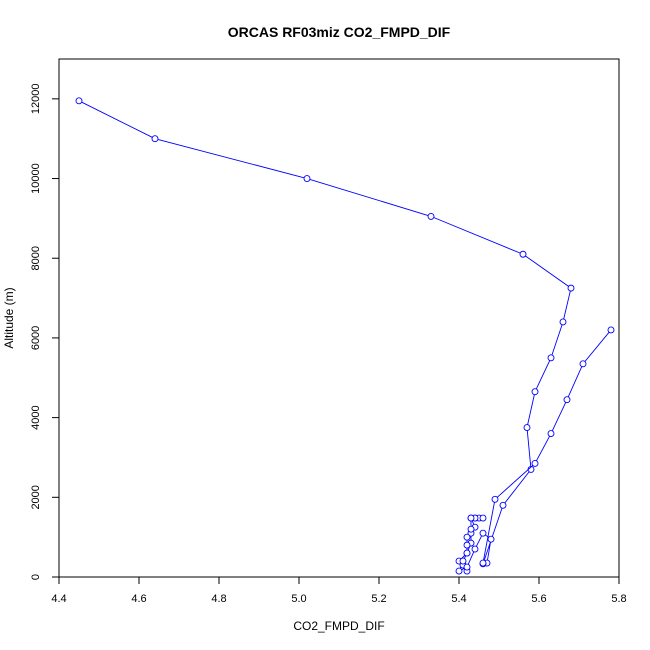  Describe the element at coordinates (618, 599) in the screenshot. I see `x-tick-label: 5.8` at that location.